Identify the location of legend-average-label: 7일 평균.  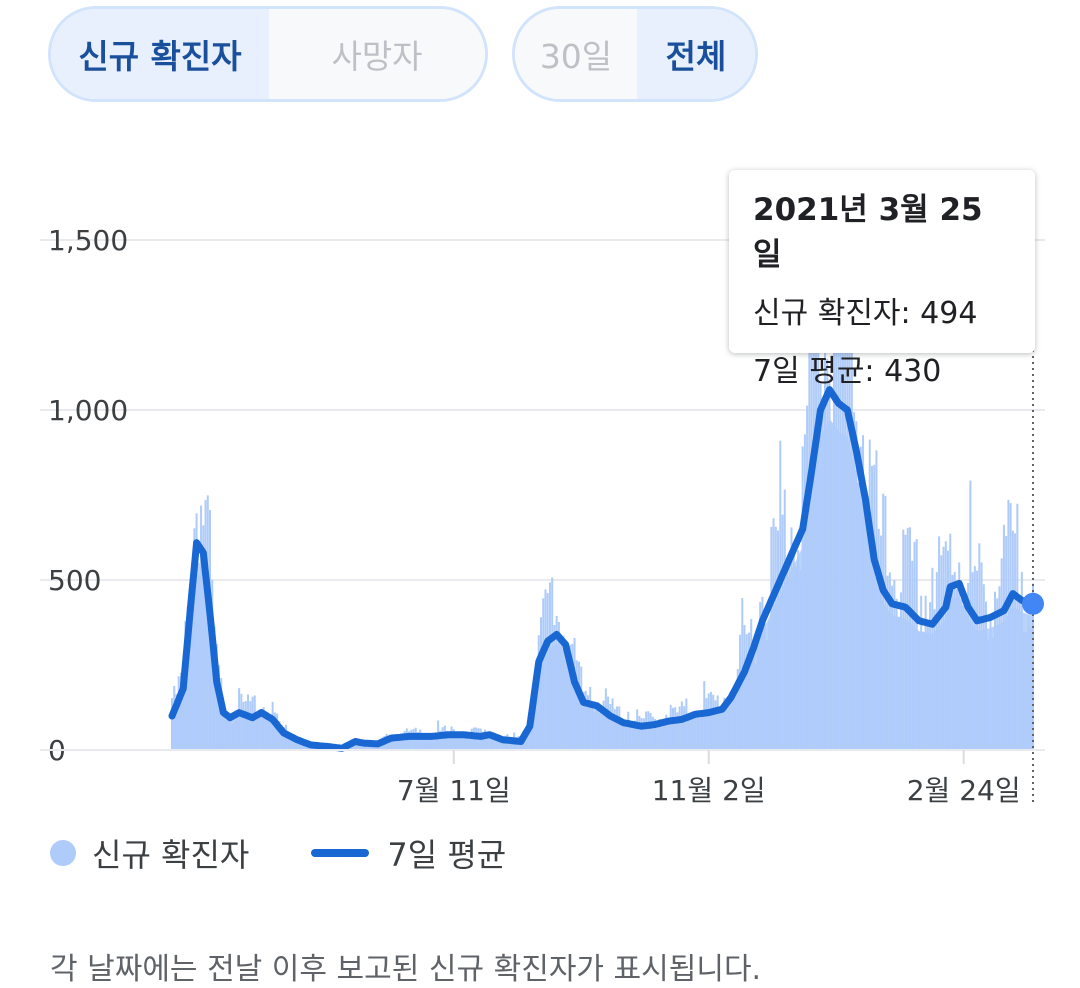
(447, 855).